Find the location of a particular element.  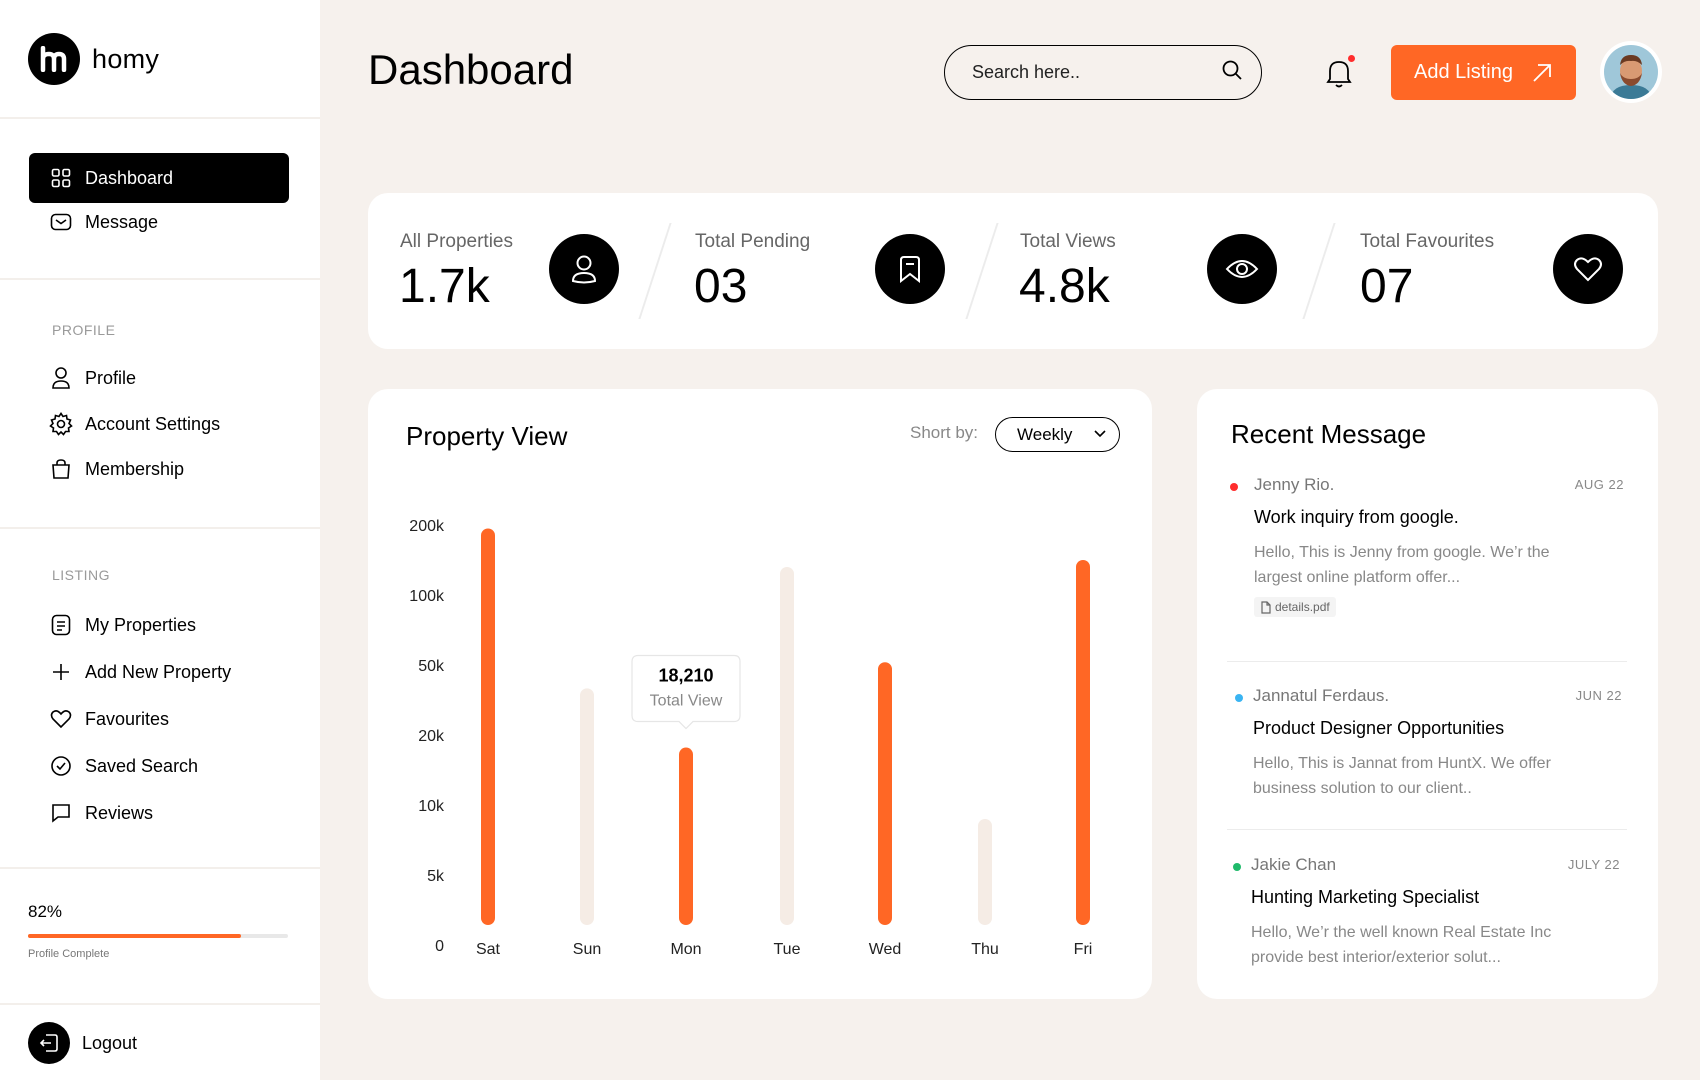

notification-bell is located at coordinates (1340, 72).